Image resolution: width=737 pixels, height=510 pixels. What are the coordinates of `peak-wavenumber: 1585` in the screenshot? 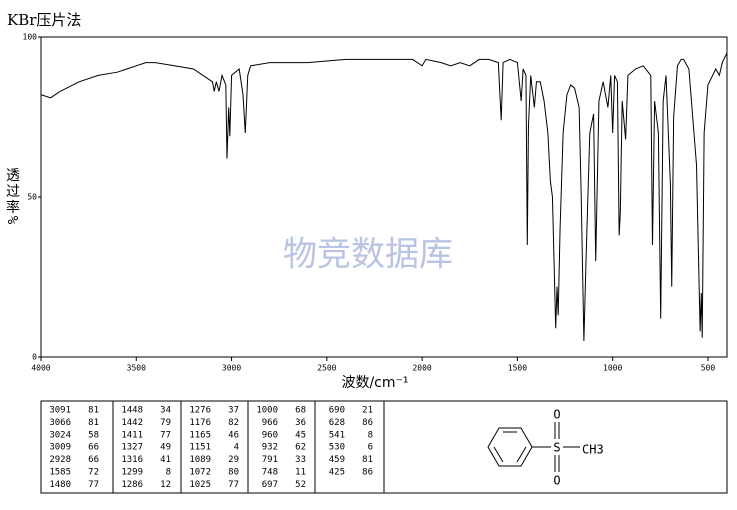 It's located at (60, 473).